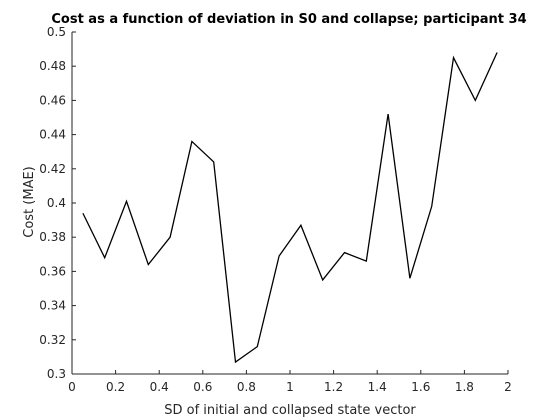  Describe the element at coordinates (52, 66) in the screenshot. I see `y-tick-label: 0.48` at that location.